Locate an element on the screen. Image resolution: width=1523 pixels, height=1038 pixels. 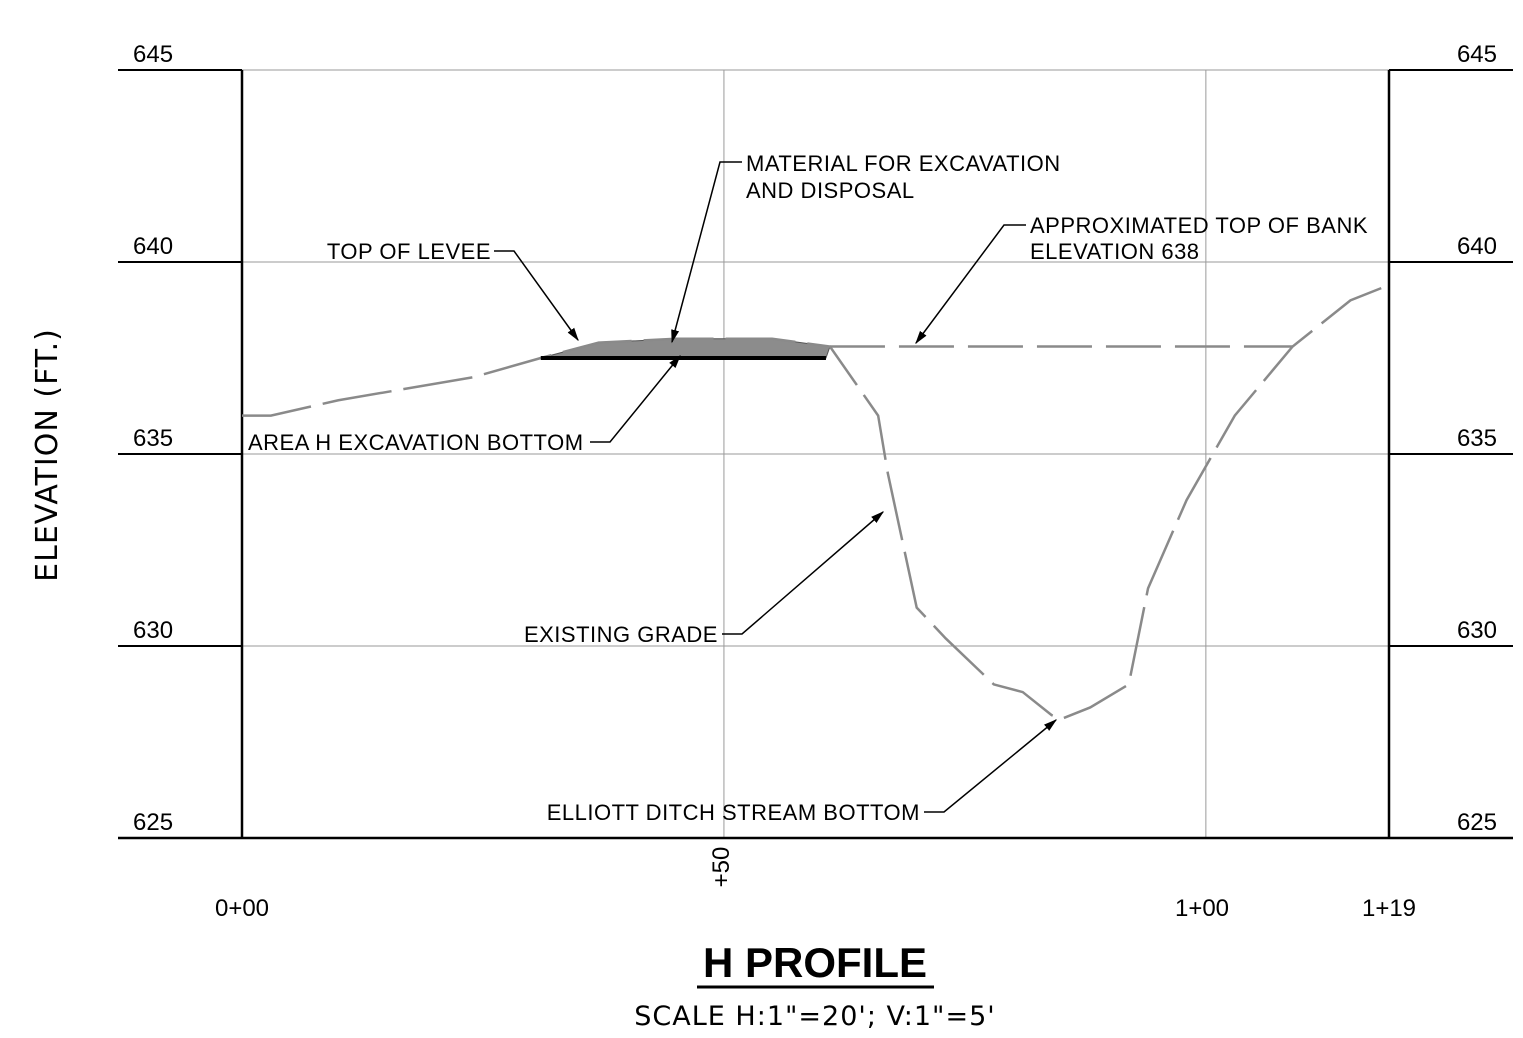
top-of-bank-leader is located at coordinates (970, 284).